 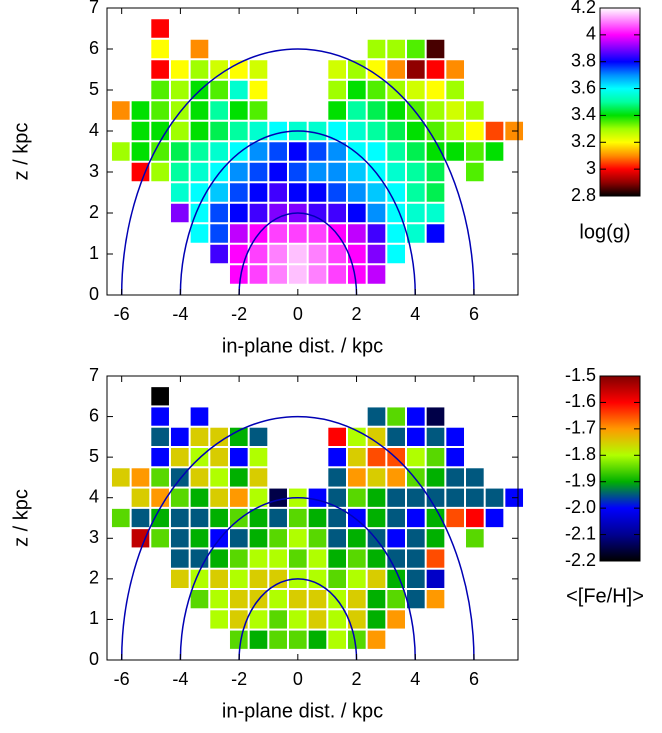 What do you see at coordinates (620, 102) in the screenshot?
I see `colorbar` at bounding box center [620, 102].